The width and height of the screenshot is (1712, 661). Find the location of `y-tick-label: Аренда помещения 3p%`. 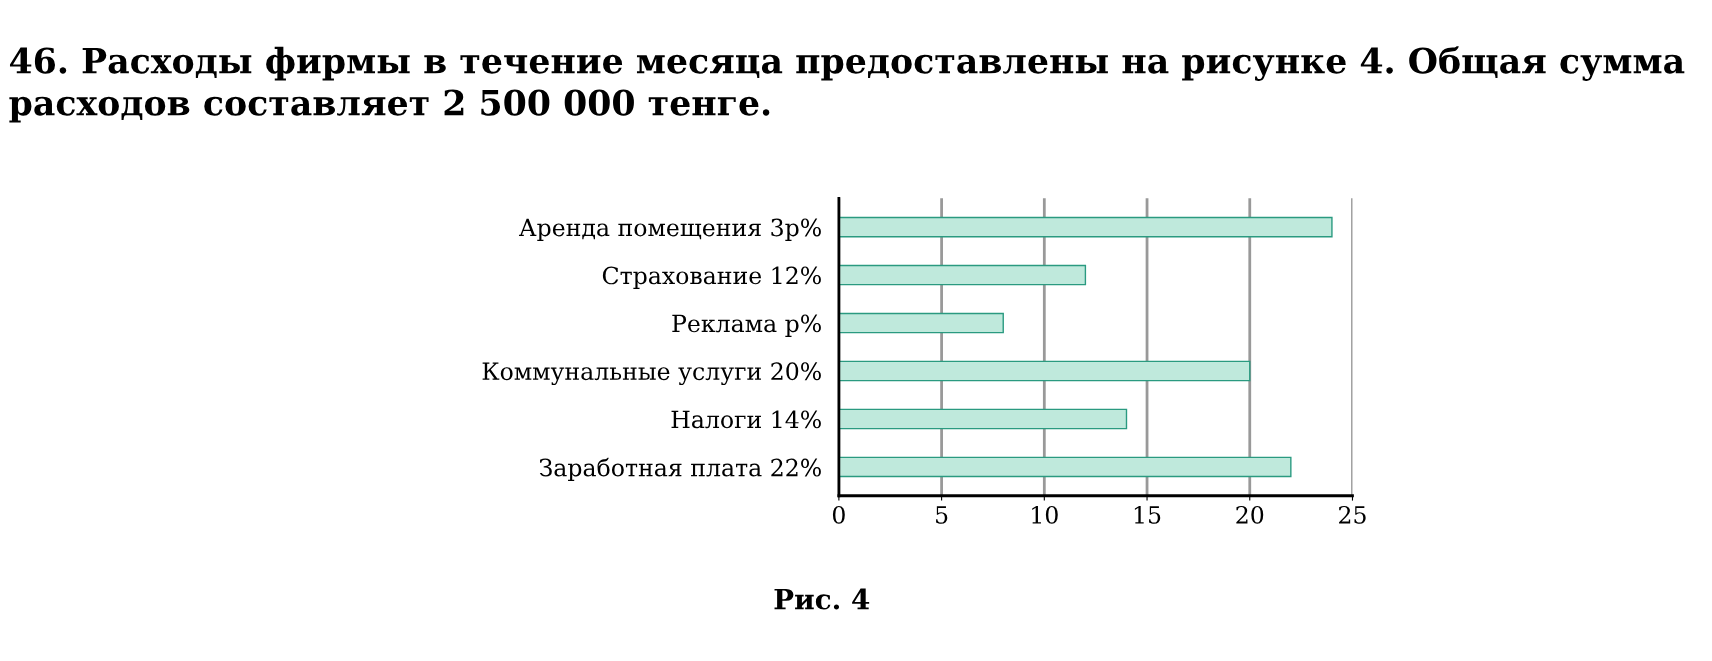

y-tick-label: Аренда помещения 3p% is located at coordinates (669, 229).